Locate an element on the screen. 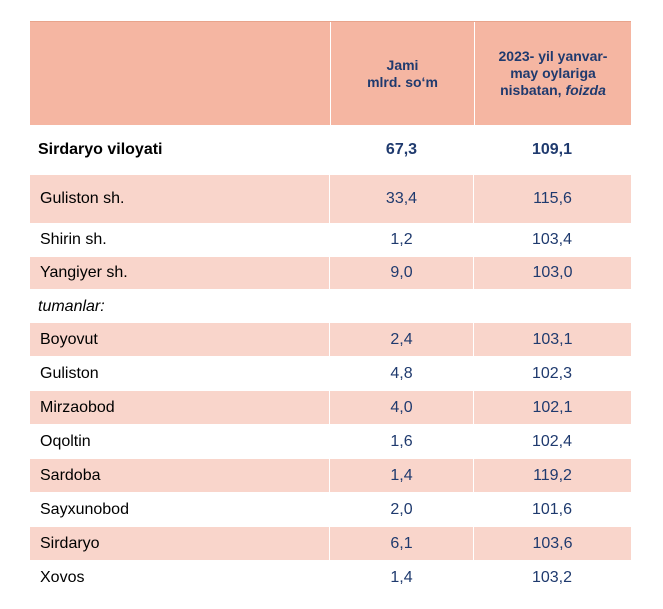 Image resolution: width=663 pixels, height=609 pixels. row-total: 4,0 is located at coordinates (402, 407).